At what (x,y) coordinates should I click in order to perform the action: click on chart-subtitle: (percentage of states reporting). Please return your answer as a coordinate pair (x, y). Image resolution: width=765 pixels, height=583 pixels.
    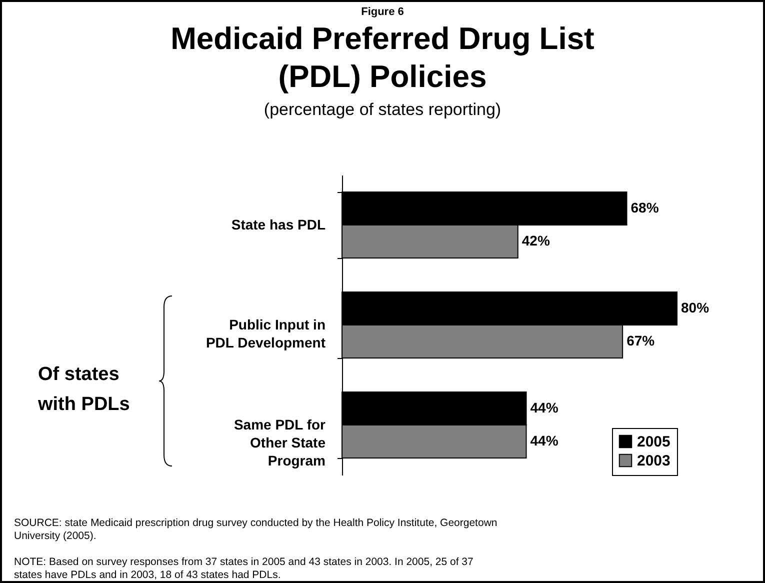
    Looking at the image, I should click on (382, 110).